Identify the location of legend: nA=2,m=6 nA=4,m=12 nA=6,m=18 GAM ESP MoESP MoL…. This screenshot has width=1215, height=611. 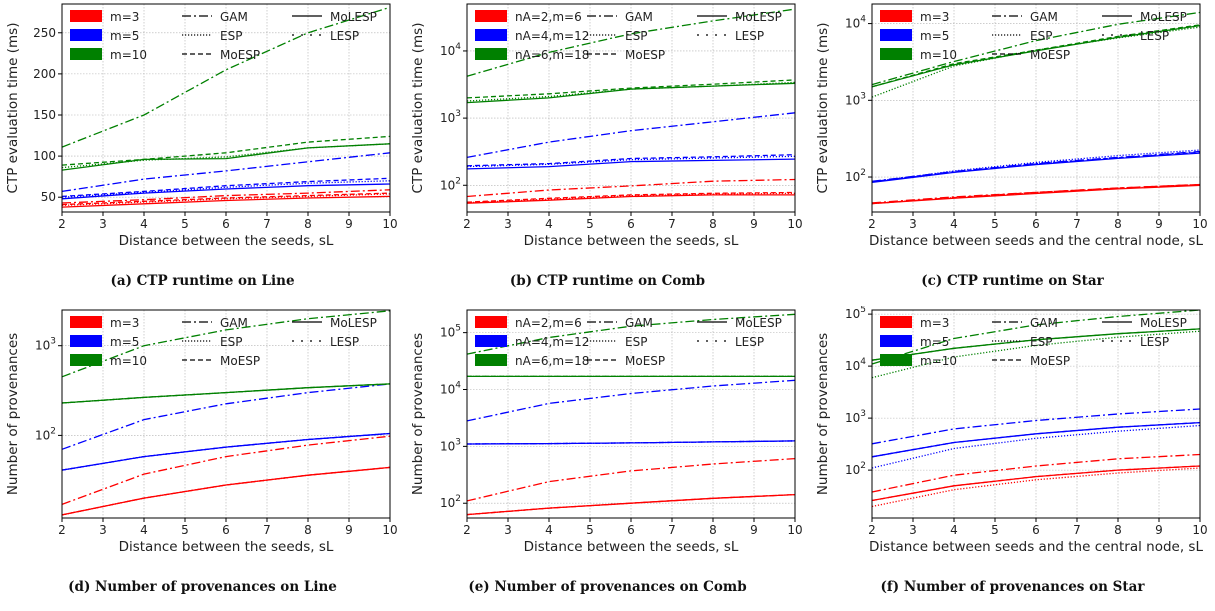
(628, 342).